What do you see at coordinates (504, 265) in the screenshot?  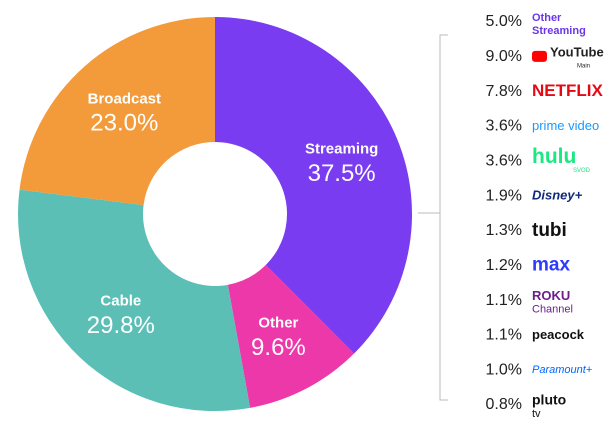 I see `service-share: 1.2%` at bounding box center [504, 265].